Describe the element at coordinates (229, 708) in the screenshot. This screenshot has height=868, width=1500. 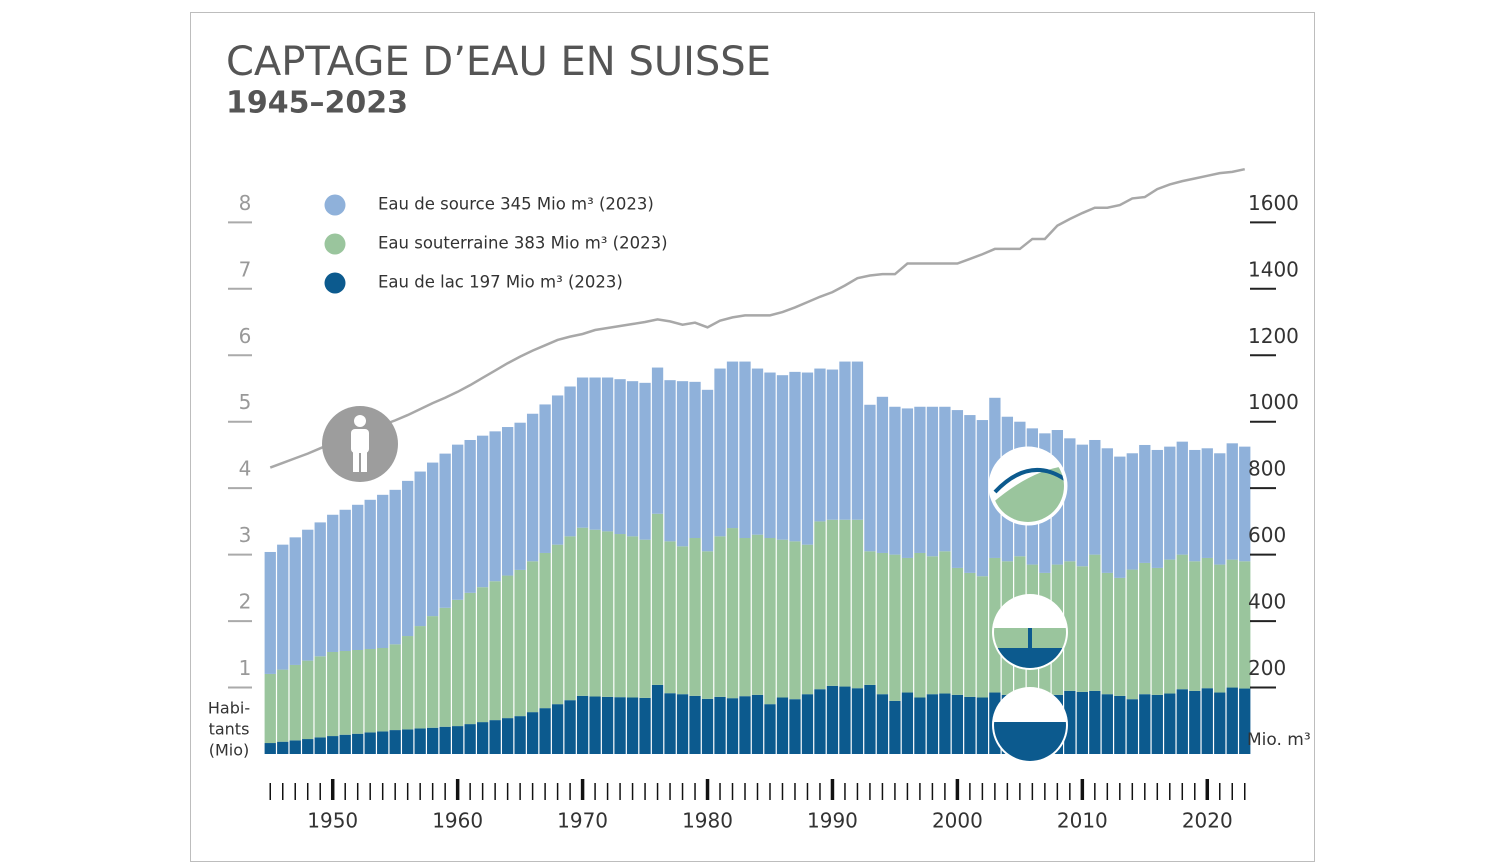
I see `y2-axis-label: Habi-` at that location.